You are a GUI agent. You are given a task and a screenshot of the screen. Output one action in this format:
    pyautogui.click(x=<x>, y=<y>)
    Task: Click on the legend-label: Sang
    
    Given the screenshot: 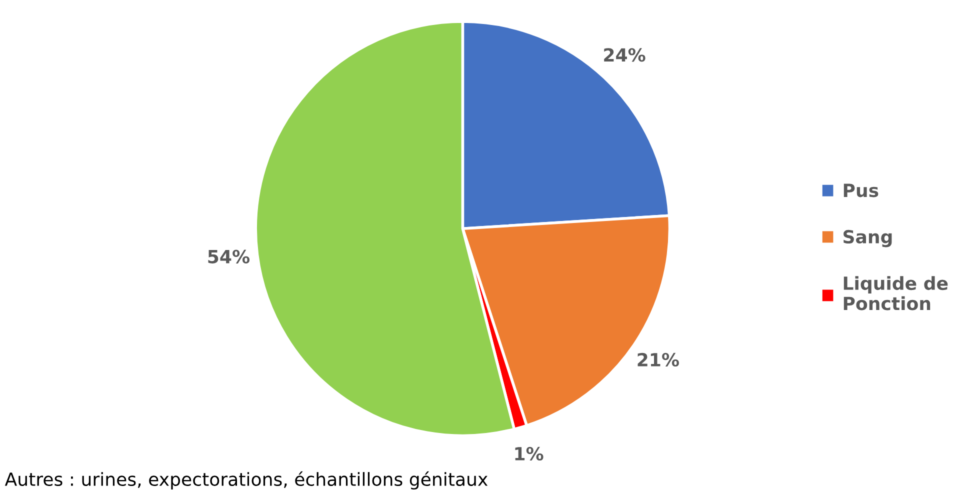 What is the action you would take?
    pyautogui.click(x=868, y=239)
    